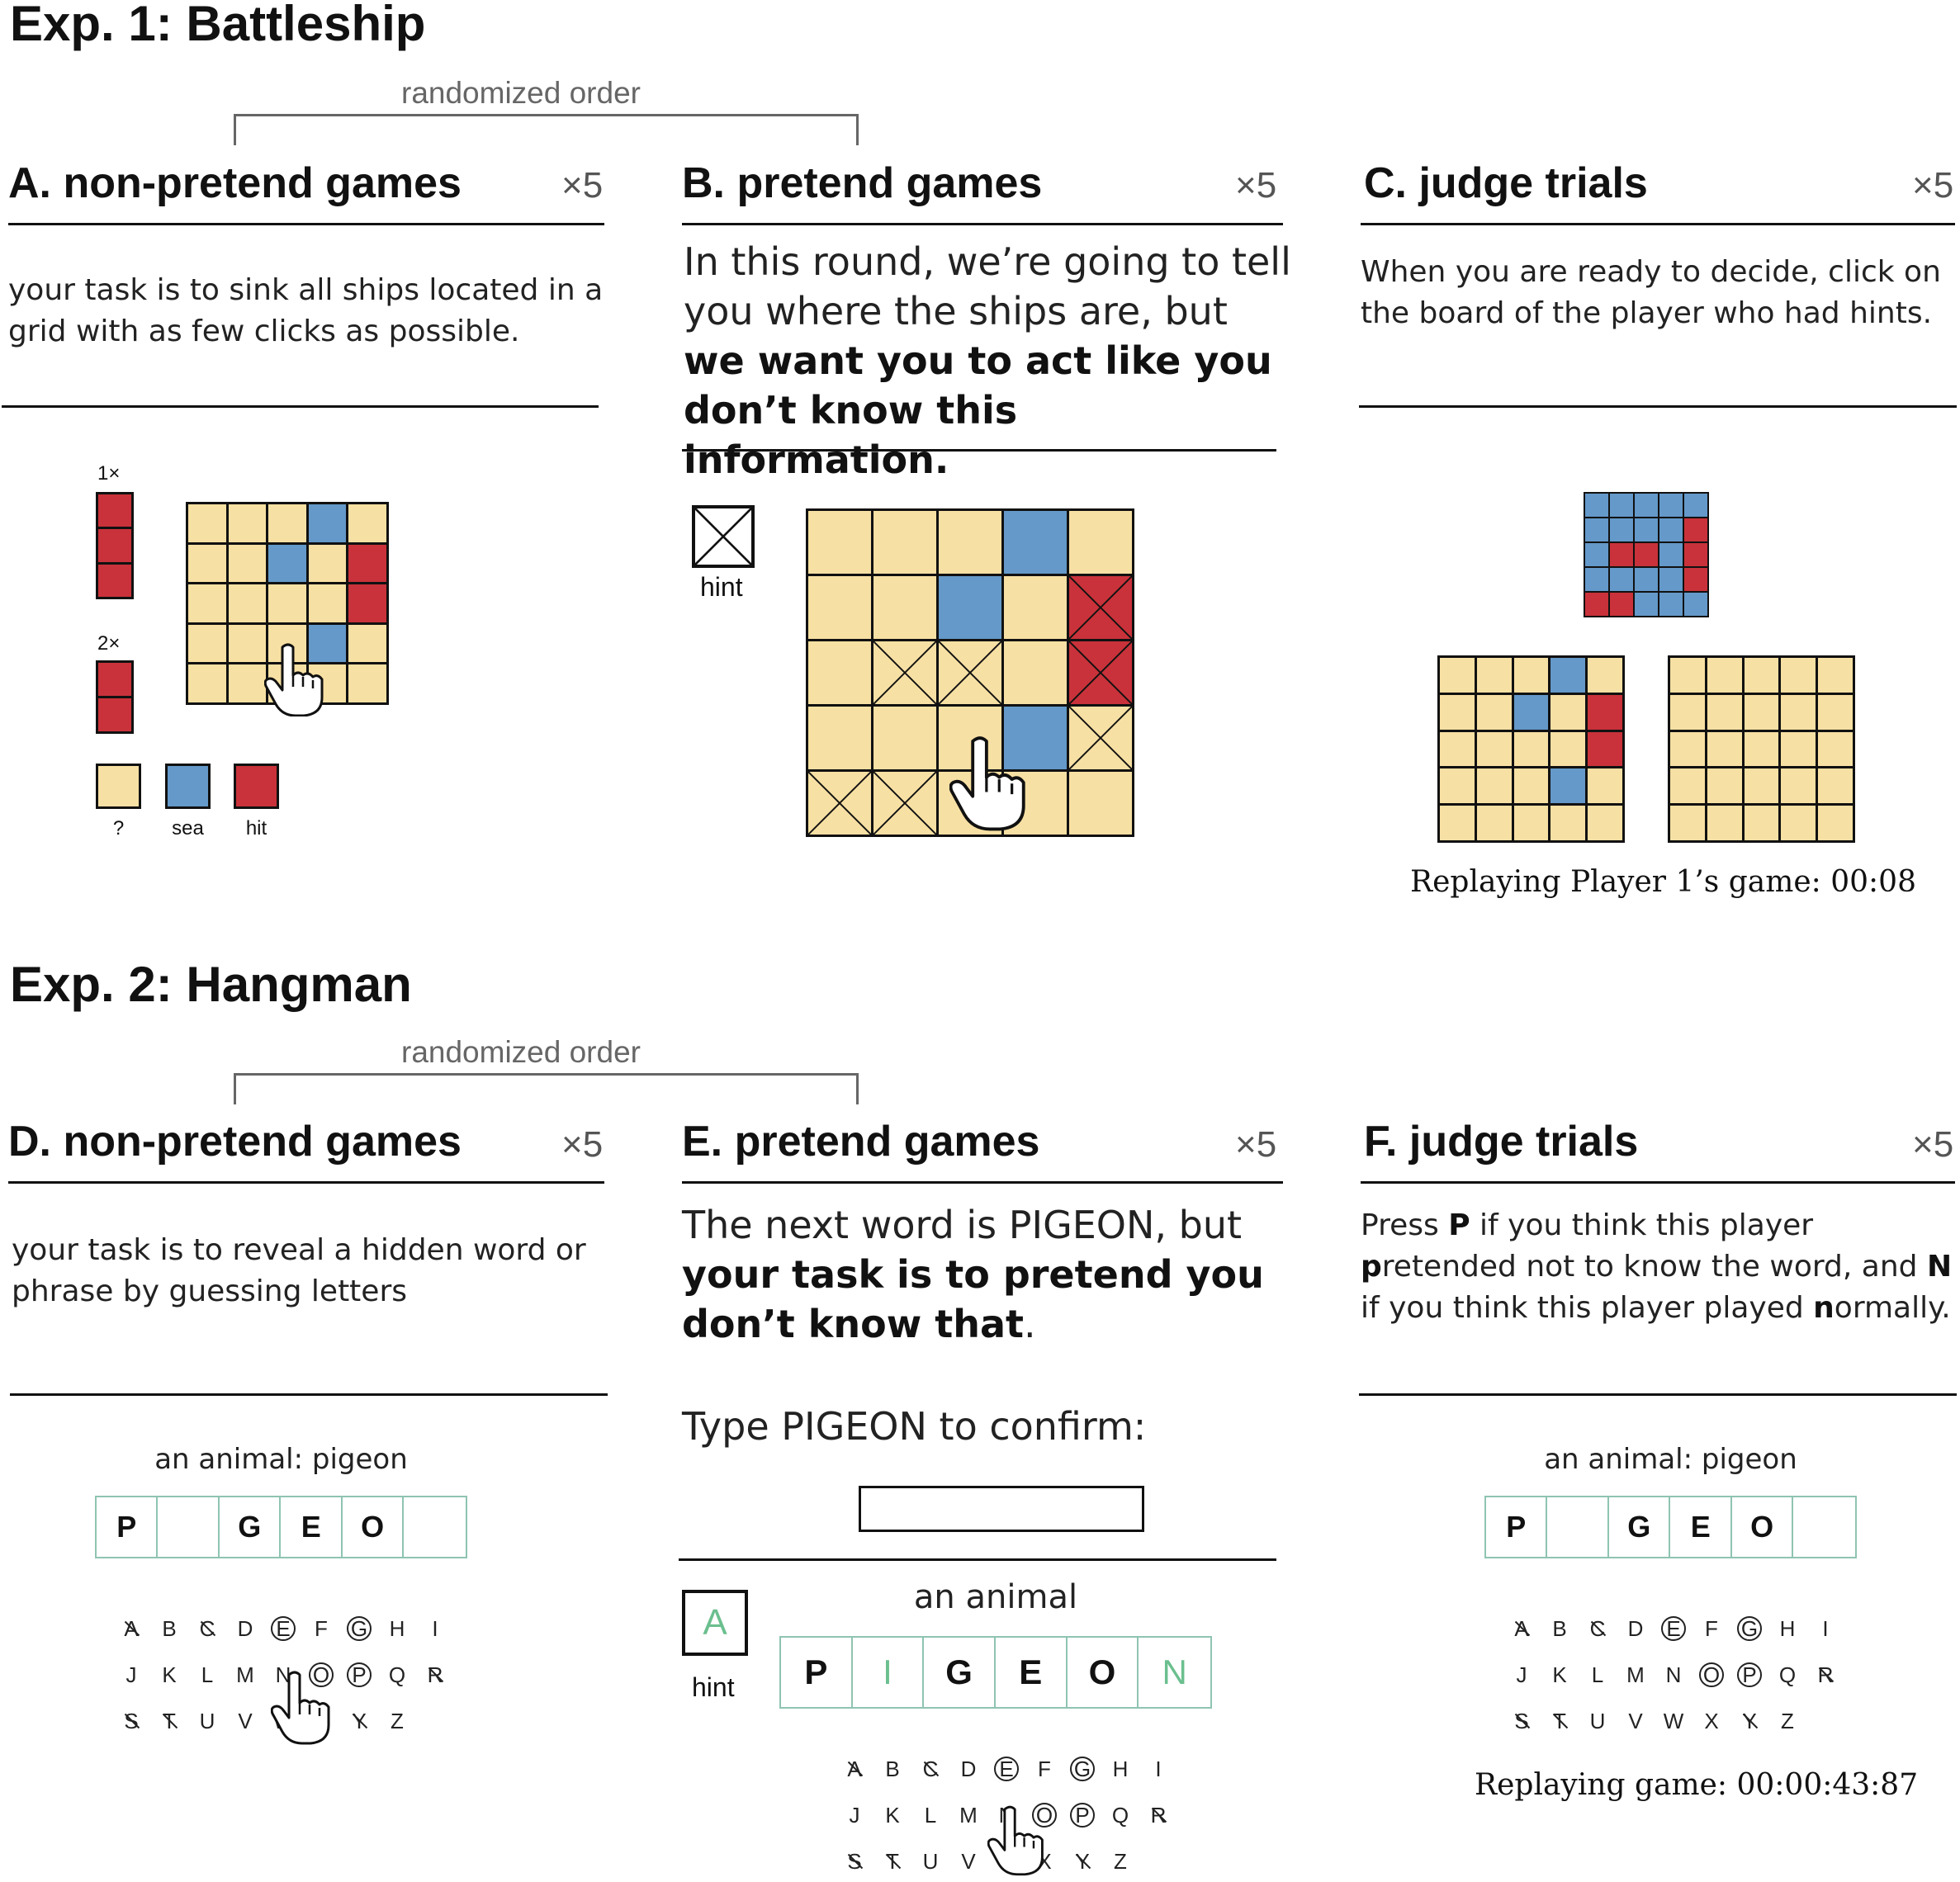 The width and height of the screenshot is (1960, 1882). I want to click on letter-key: W, so click(1674, 1721).